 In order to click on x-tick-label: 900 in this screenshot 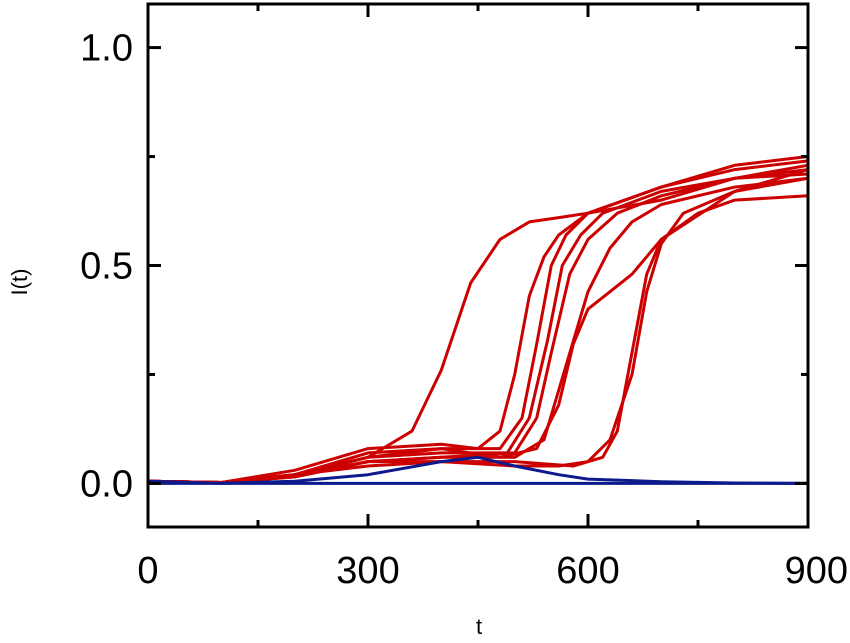, I will do `click(816, 571)`.